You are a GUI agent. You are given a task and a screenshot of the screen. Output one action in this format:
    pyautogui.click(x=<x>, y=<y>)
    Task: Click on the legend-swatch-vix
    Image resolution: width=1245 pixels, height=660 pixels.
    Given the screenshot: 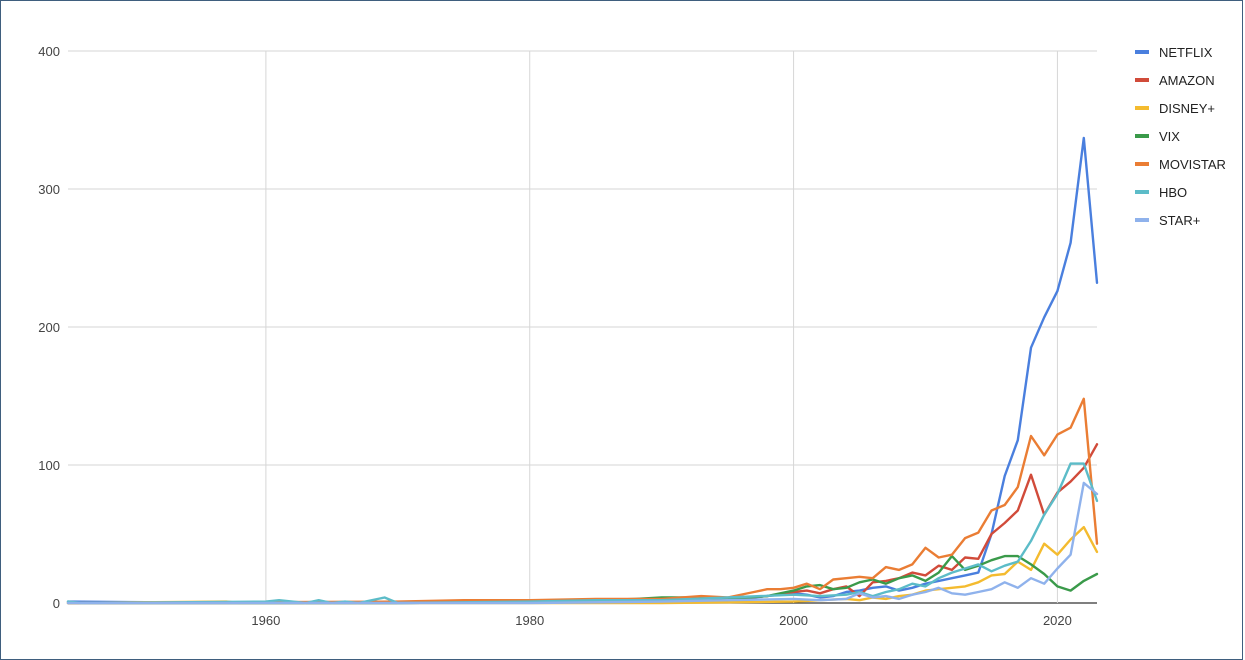 What is the action you would take?
    pyautogui.click(x=1142, y=136)
    